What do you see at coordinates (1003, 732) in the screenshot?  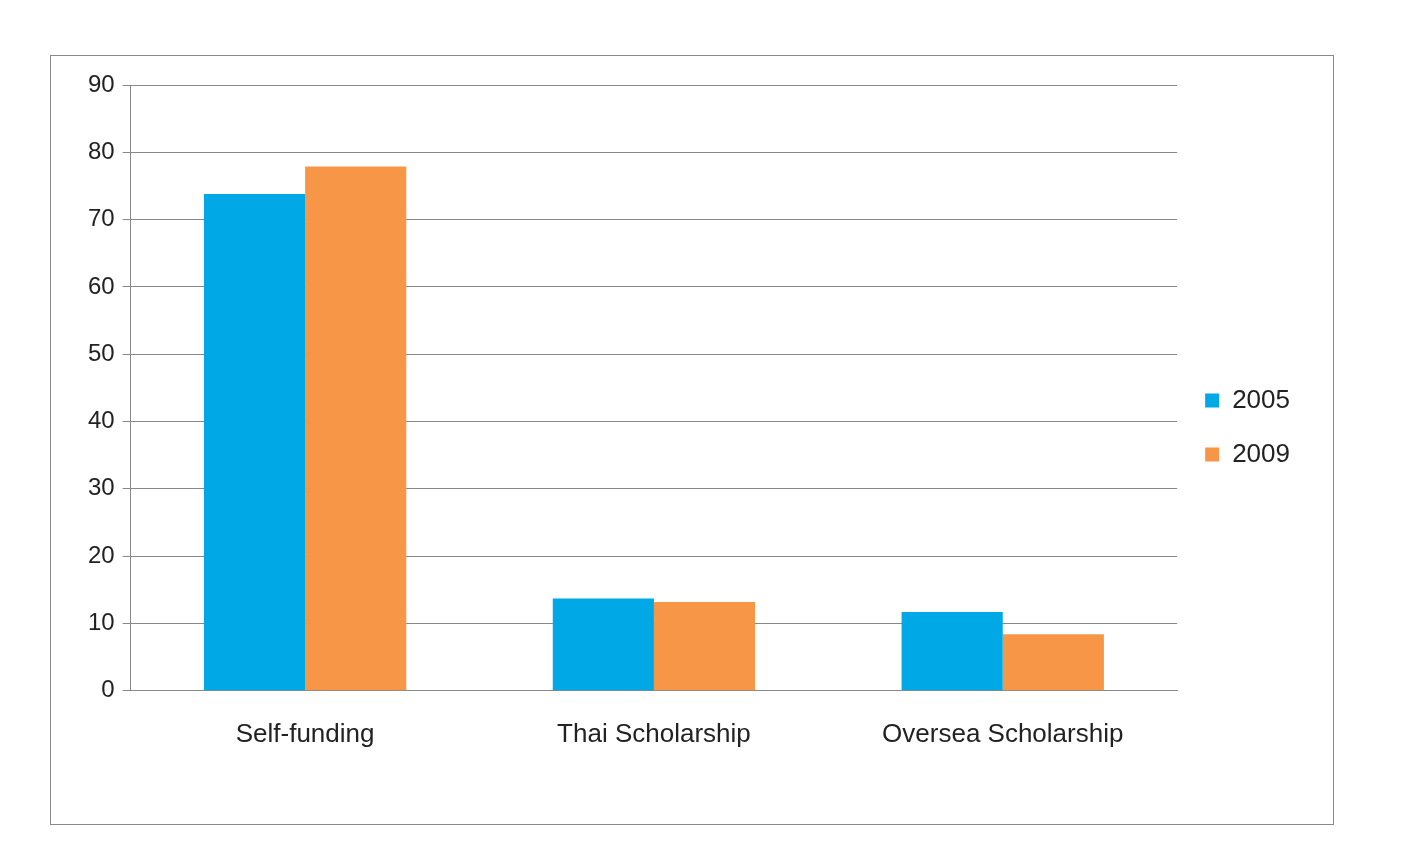 I see `x-tick-label: Oversea Scholarship` at bounding box center [1003, 732].